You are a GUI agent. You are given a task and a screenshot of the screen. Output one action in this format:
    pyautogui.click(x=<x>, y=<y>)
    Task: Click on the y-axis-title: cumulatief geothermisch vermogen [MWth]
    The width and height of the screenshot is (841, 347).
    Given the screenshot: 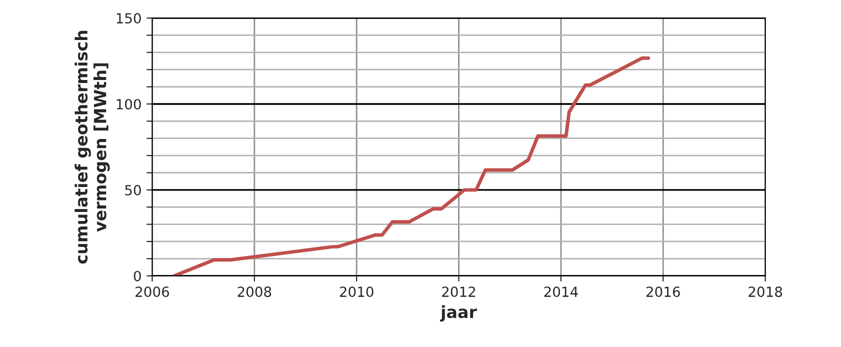 What is the action you would take?
    pyautogui.click(x=92, y=147)
    